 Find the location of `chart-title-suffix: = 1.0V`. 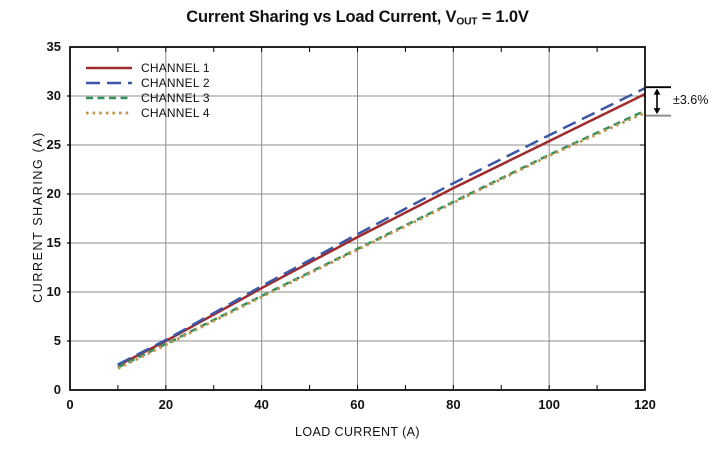

chart-title-suffix: = 1.0V is located at coordinates (503, 17).